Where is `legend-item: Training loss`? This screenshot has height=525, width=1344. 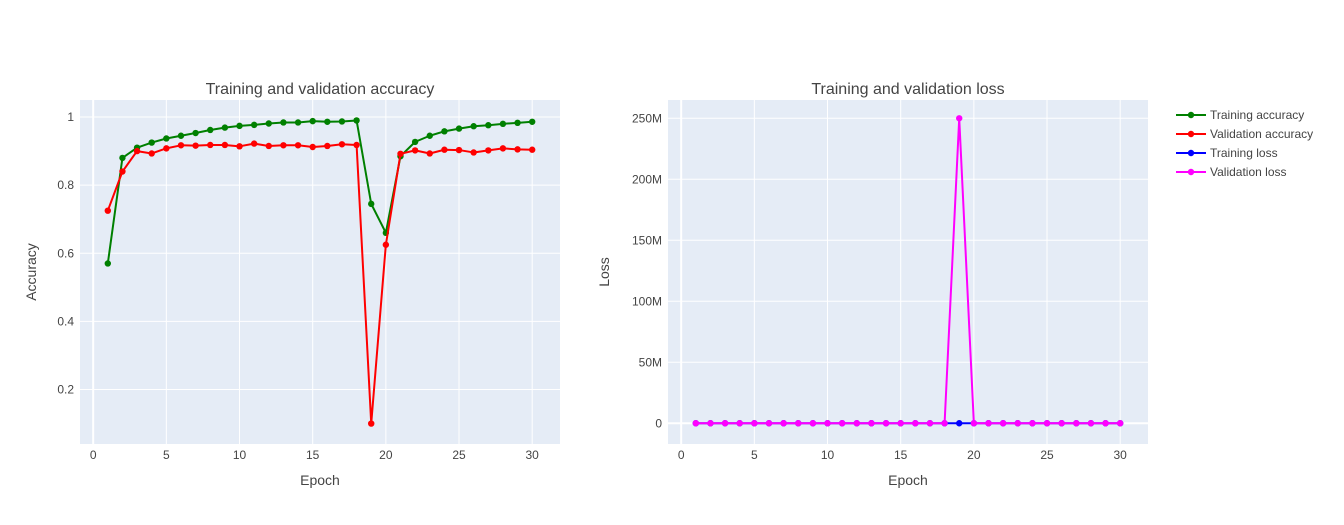
legend-item: Training loss is located at coordinates (1227, 153).